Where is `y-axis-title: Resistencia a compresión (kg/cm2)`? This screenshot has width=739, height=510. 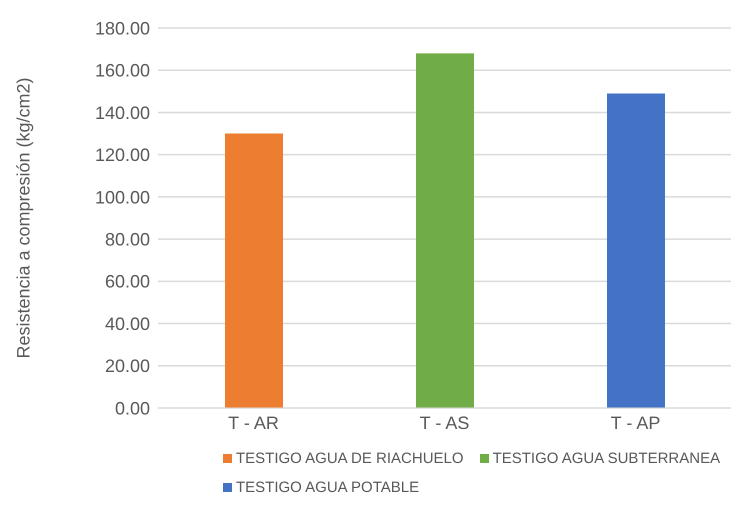 y-axis-title: Resistencia a compresión (kg/cm2) is located at coordinates (23, 218).